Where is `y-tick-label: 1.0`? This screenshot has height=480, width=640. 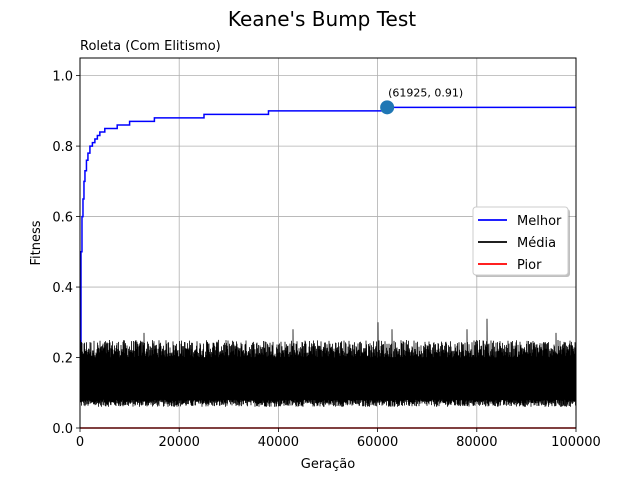
y-tick-label: 1.0 is located at coordinates (62, 77).